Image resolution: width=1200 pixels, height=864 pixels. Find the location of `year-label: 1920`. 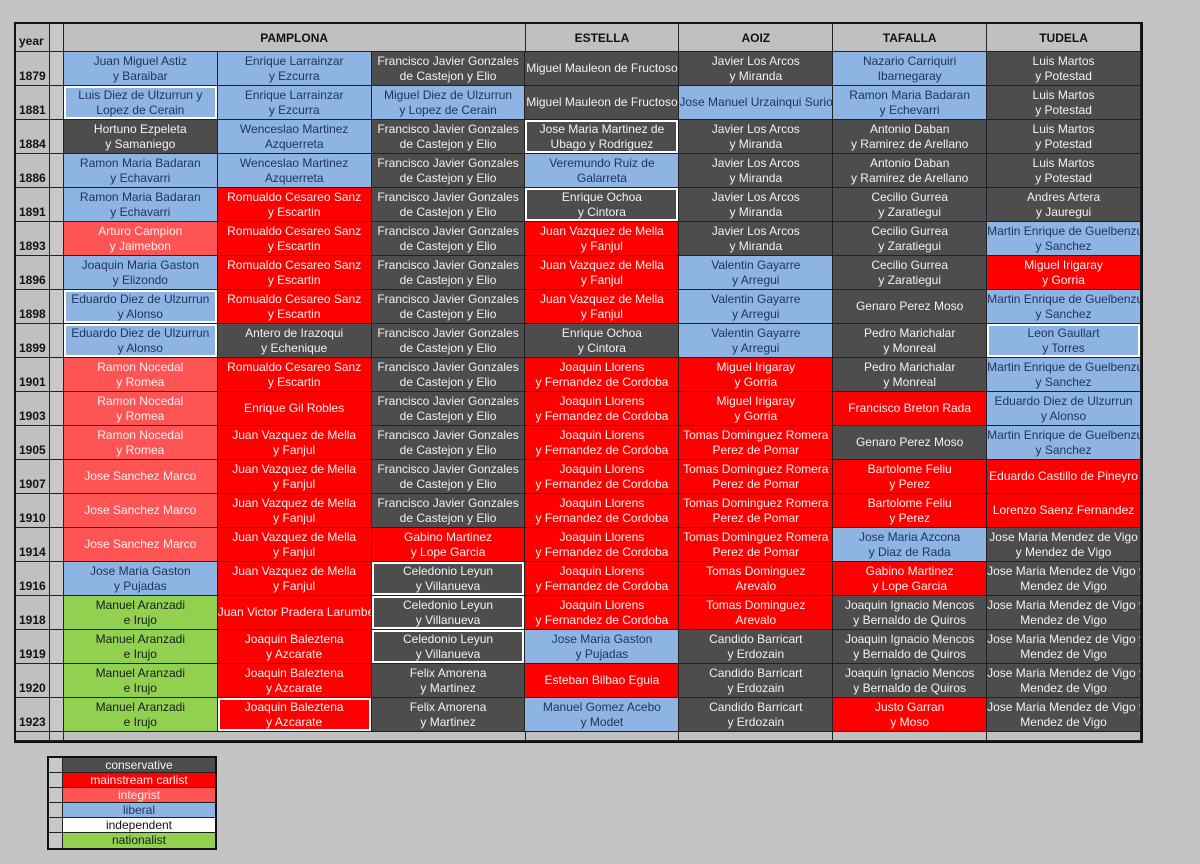

year-label: 1920 is located at coordinates (32, 688).